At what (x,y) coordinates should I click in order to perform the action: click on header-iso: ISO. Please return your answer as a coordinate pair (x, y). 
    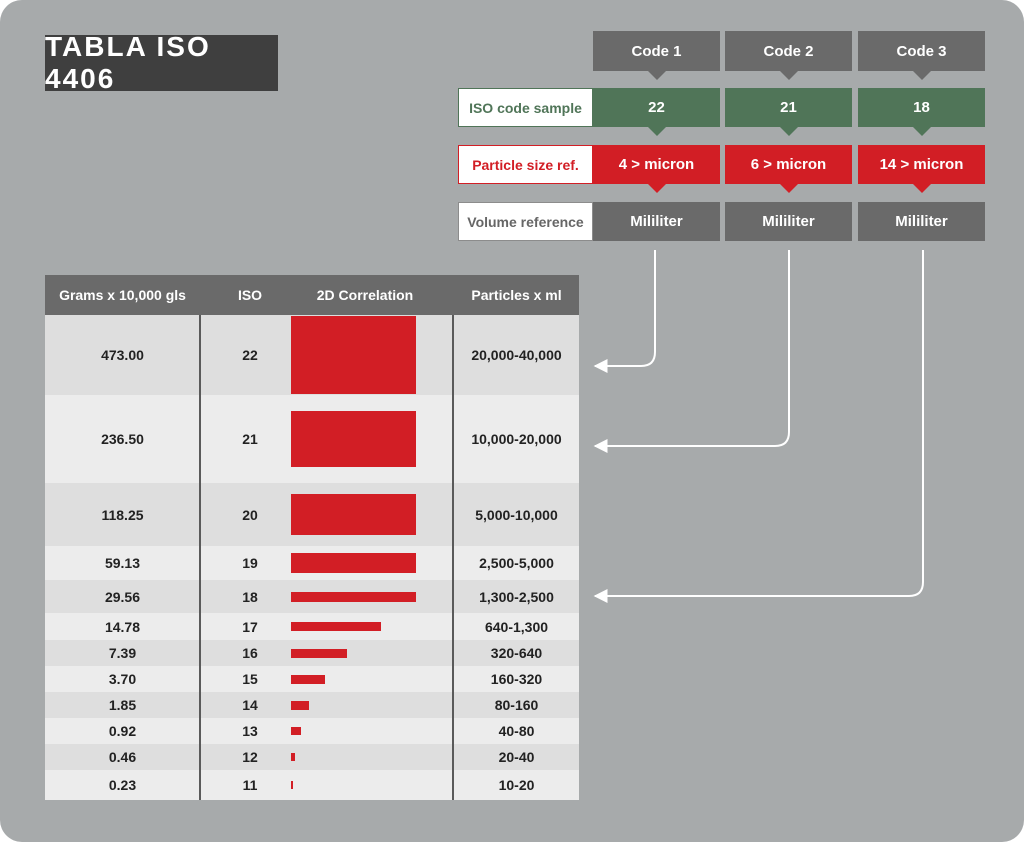
    Looking at the image, I should click on (250, 295).